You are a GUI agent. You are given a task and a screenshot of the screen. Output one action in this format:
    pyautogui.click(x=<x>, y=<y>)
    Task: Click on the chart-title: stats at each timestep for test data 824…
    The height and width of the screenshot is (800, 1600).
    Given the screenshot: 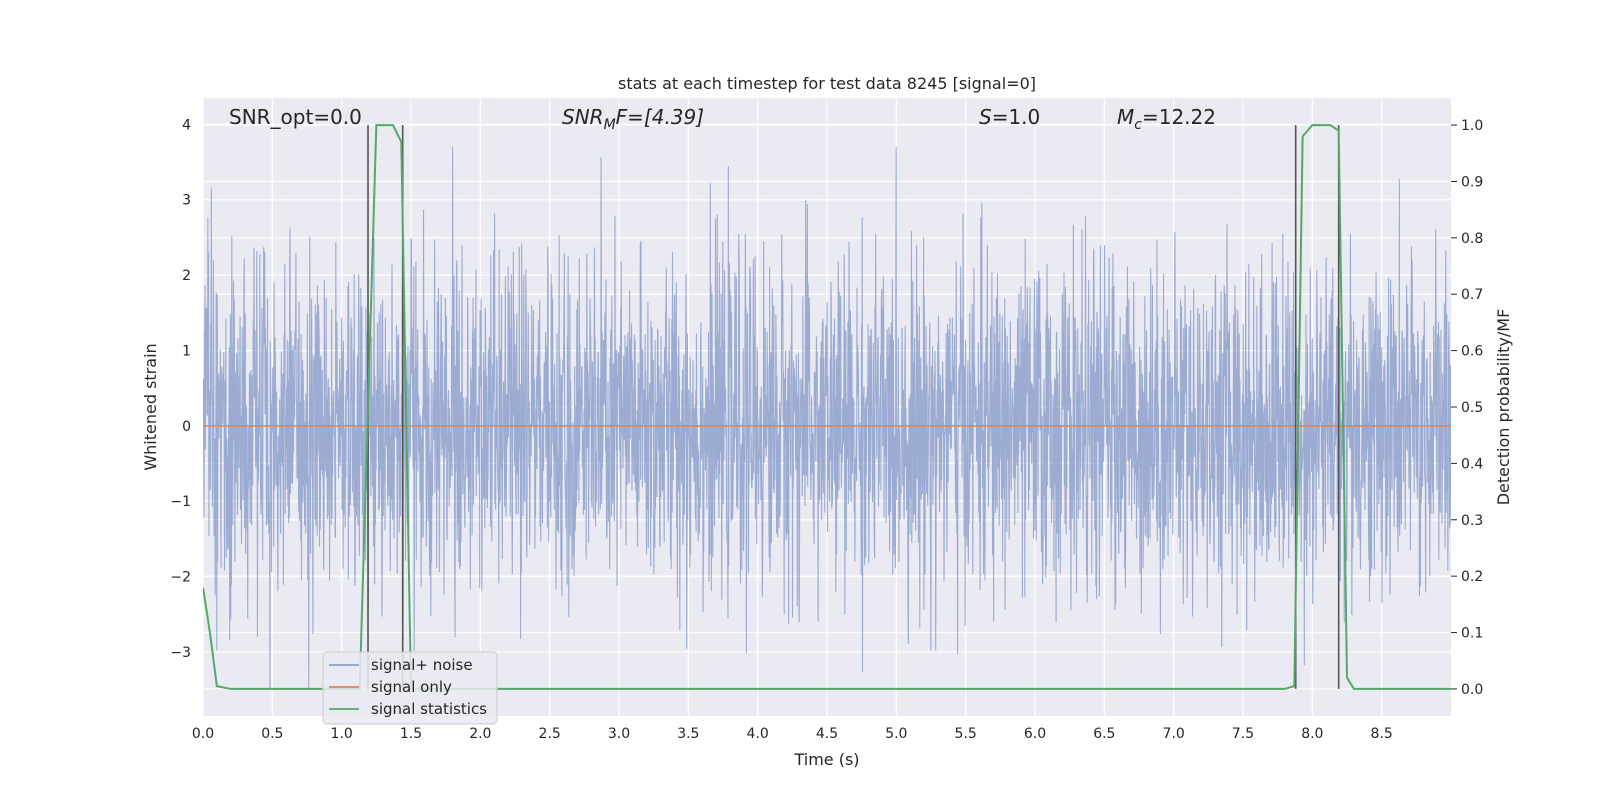 What is the action you would take?
    pyautogui.click(x=827, y=83)
    